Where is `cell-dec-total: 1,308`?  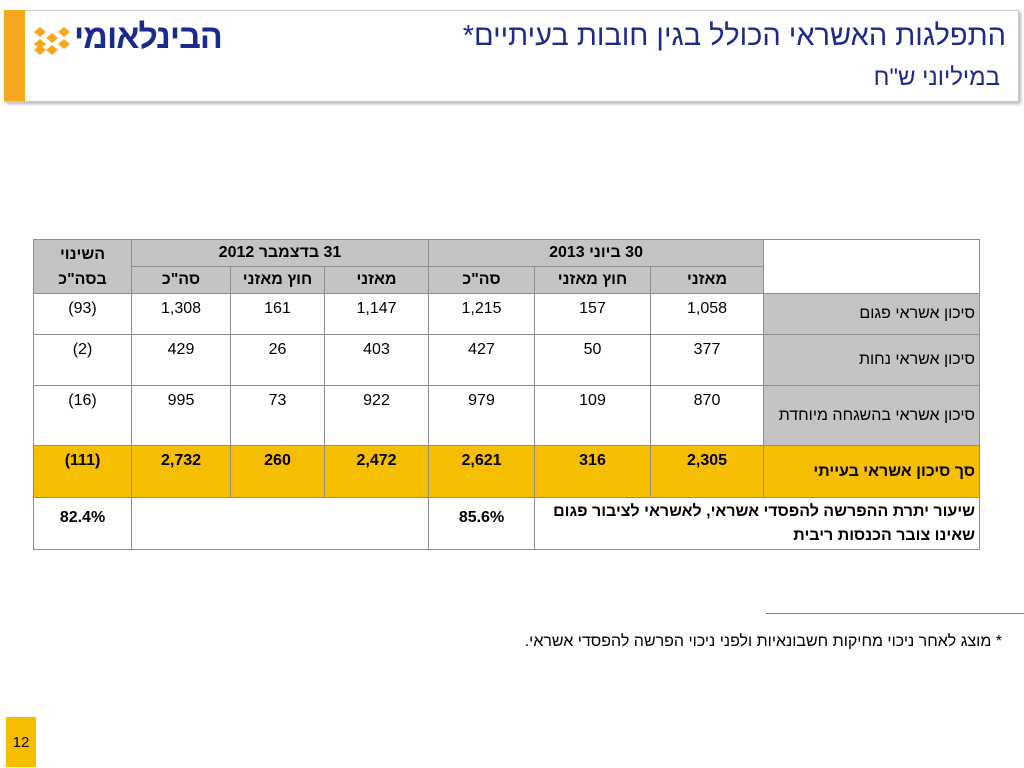 cell-dec-total: 1,308 is located at coordinates (181, 314).